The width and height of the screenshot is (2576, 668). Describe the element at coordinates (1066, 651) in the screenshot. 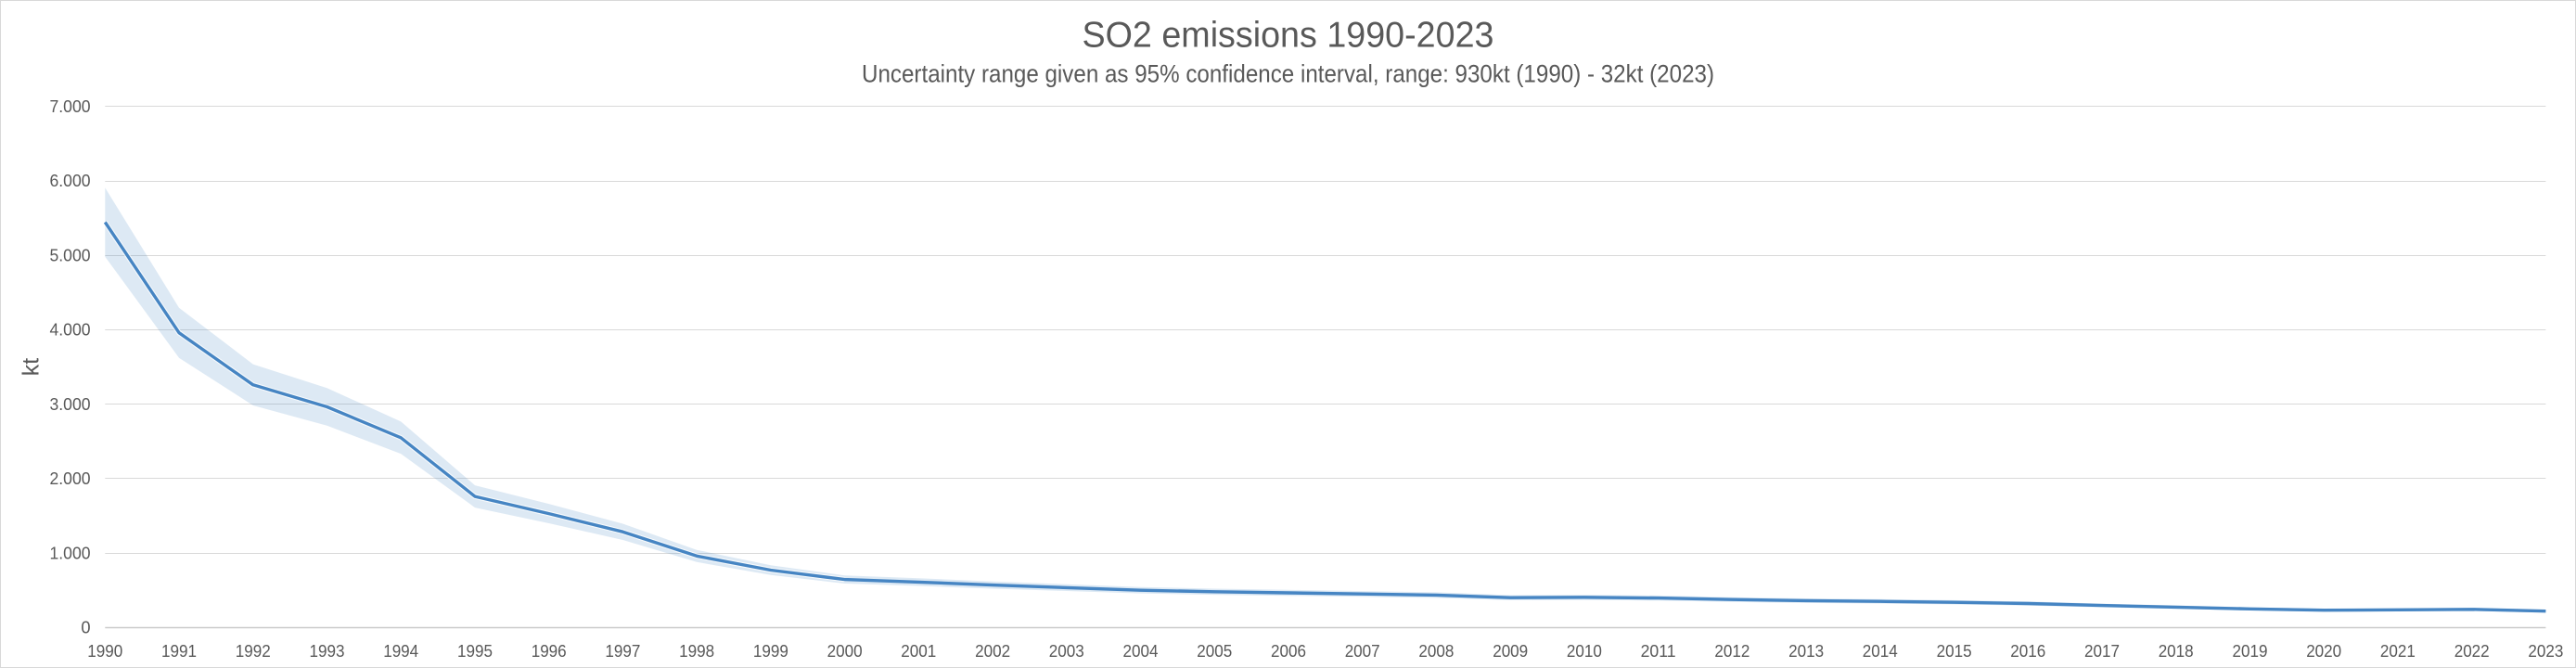

I see `svg-text: 2003` at that location.